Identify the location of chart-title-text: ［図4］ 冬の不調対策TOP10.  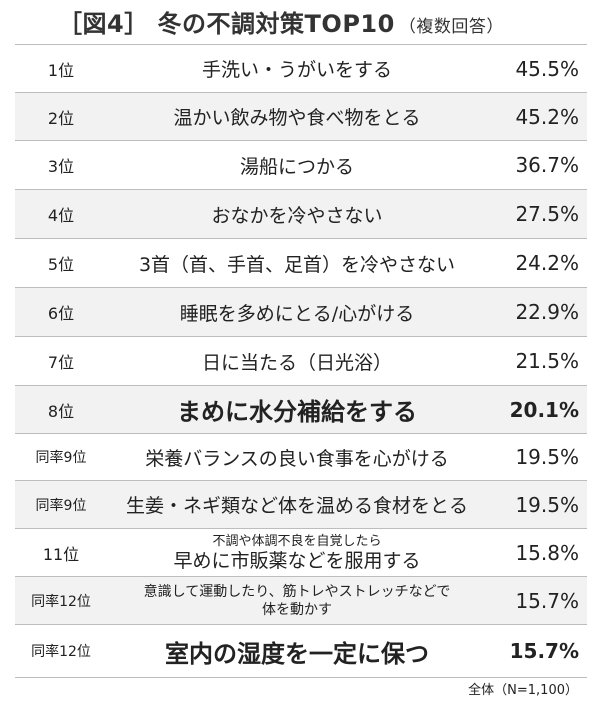
(226, 24).